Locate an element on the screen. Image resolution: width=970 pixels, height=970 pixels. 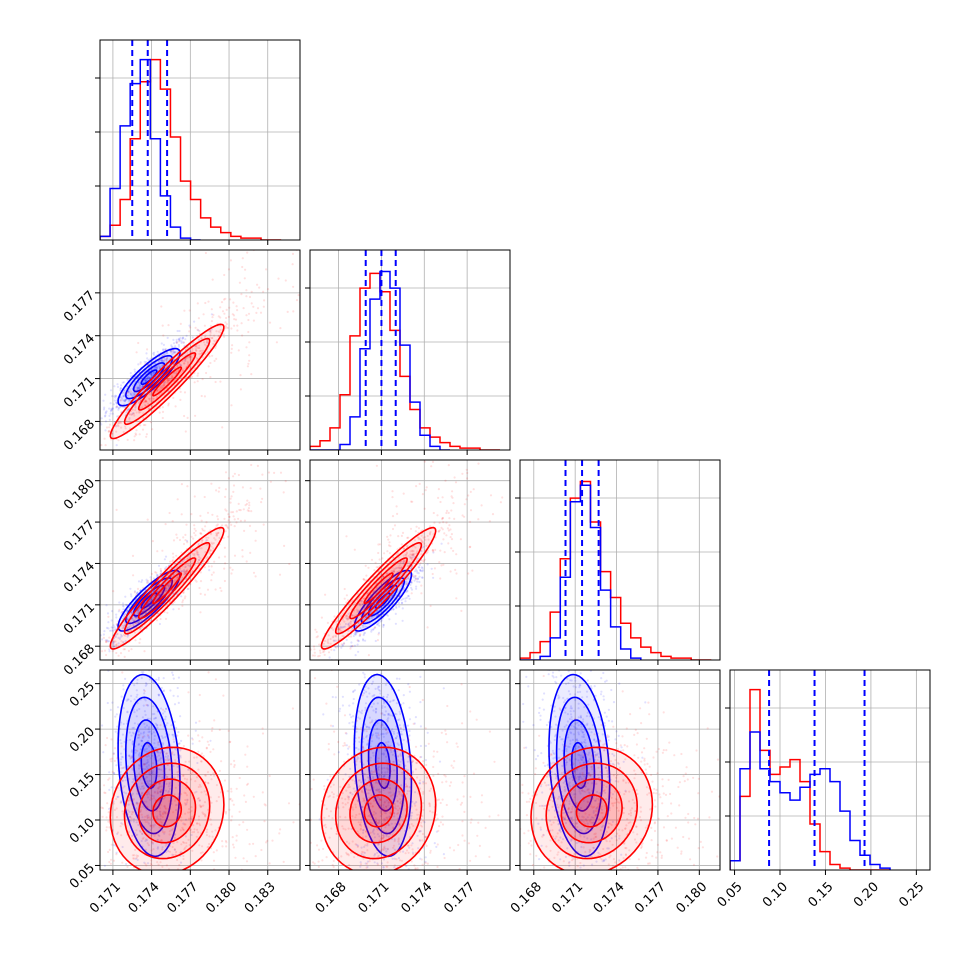
panel-frame is located at coordinates (410, 350).